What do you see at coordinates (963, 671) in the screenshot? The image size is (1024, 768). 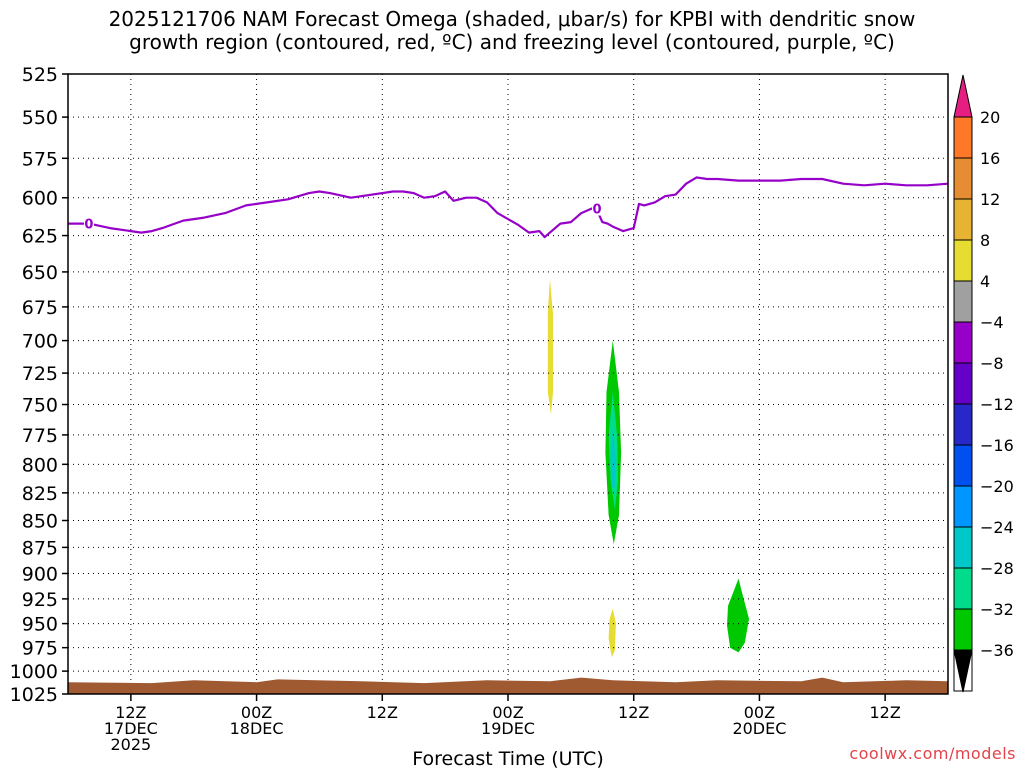 I see `colorbar-bottom-arrow` at bounding box center [963, 671].